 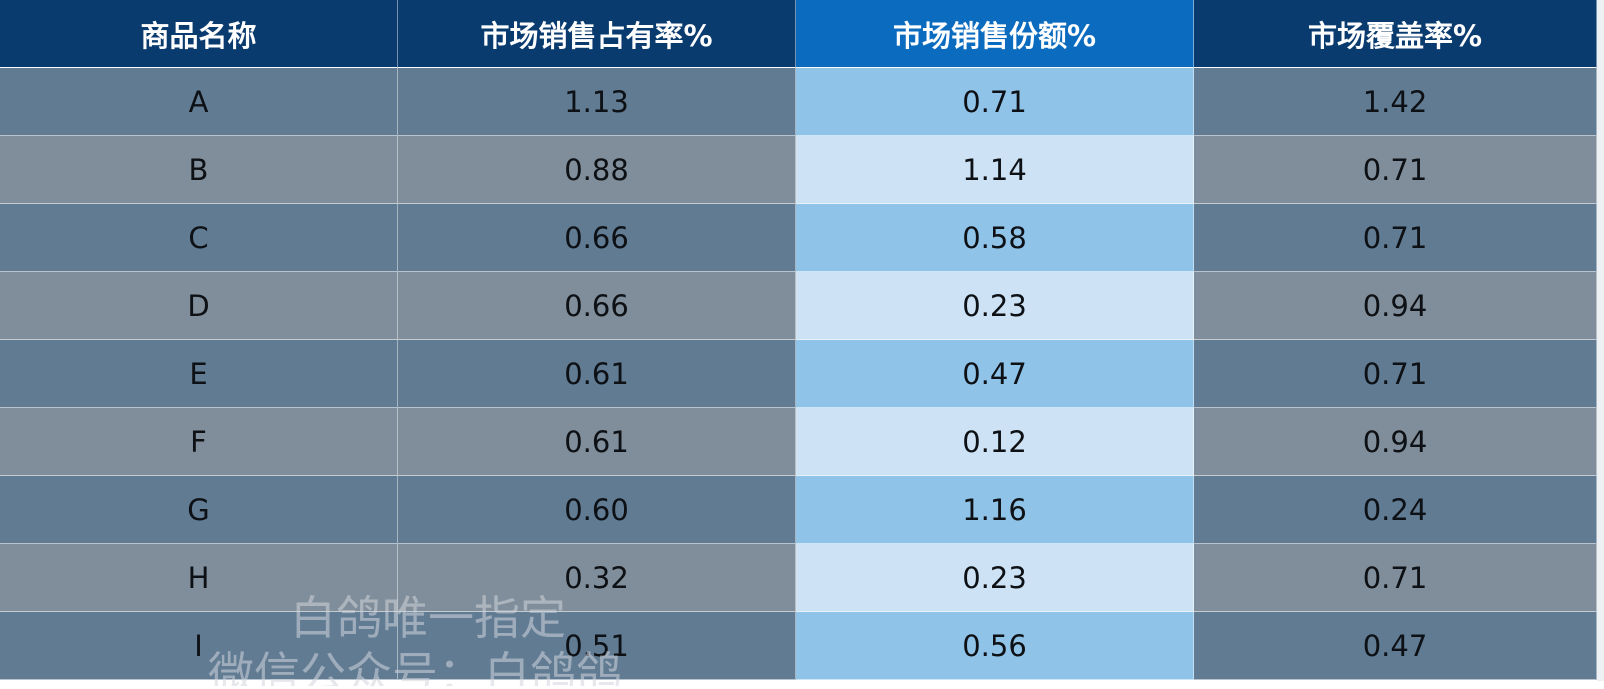 I want to click on market-share-rate-cell: 1.13, so click(x=597, y=102).